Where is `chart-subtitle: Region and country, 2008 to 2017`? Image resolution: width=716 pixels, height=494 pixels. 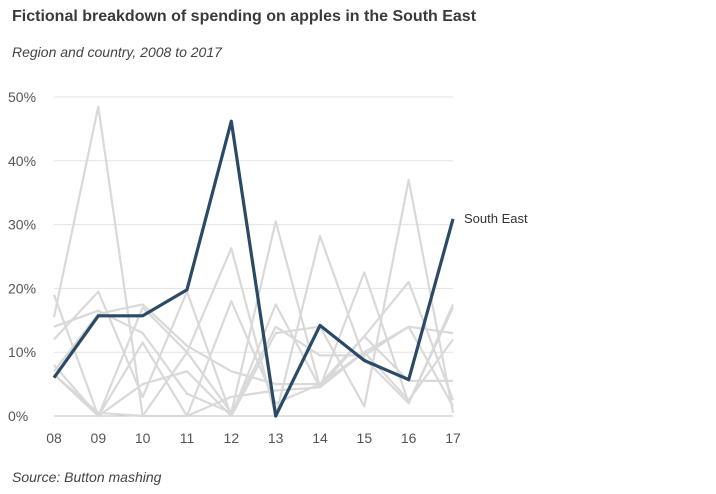 chart-subtitle: Region and country, 2008 to 2017 is located at coordinates (117, 52).